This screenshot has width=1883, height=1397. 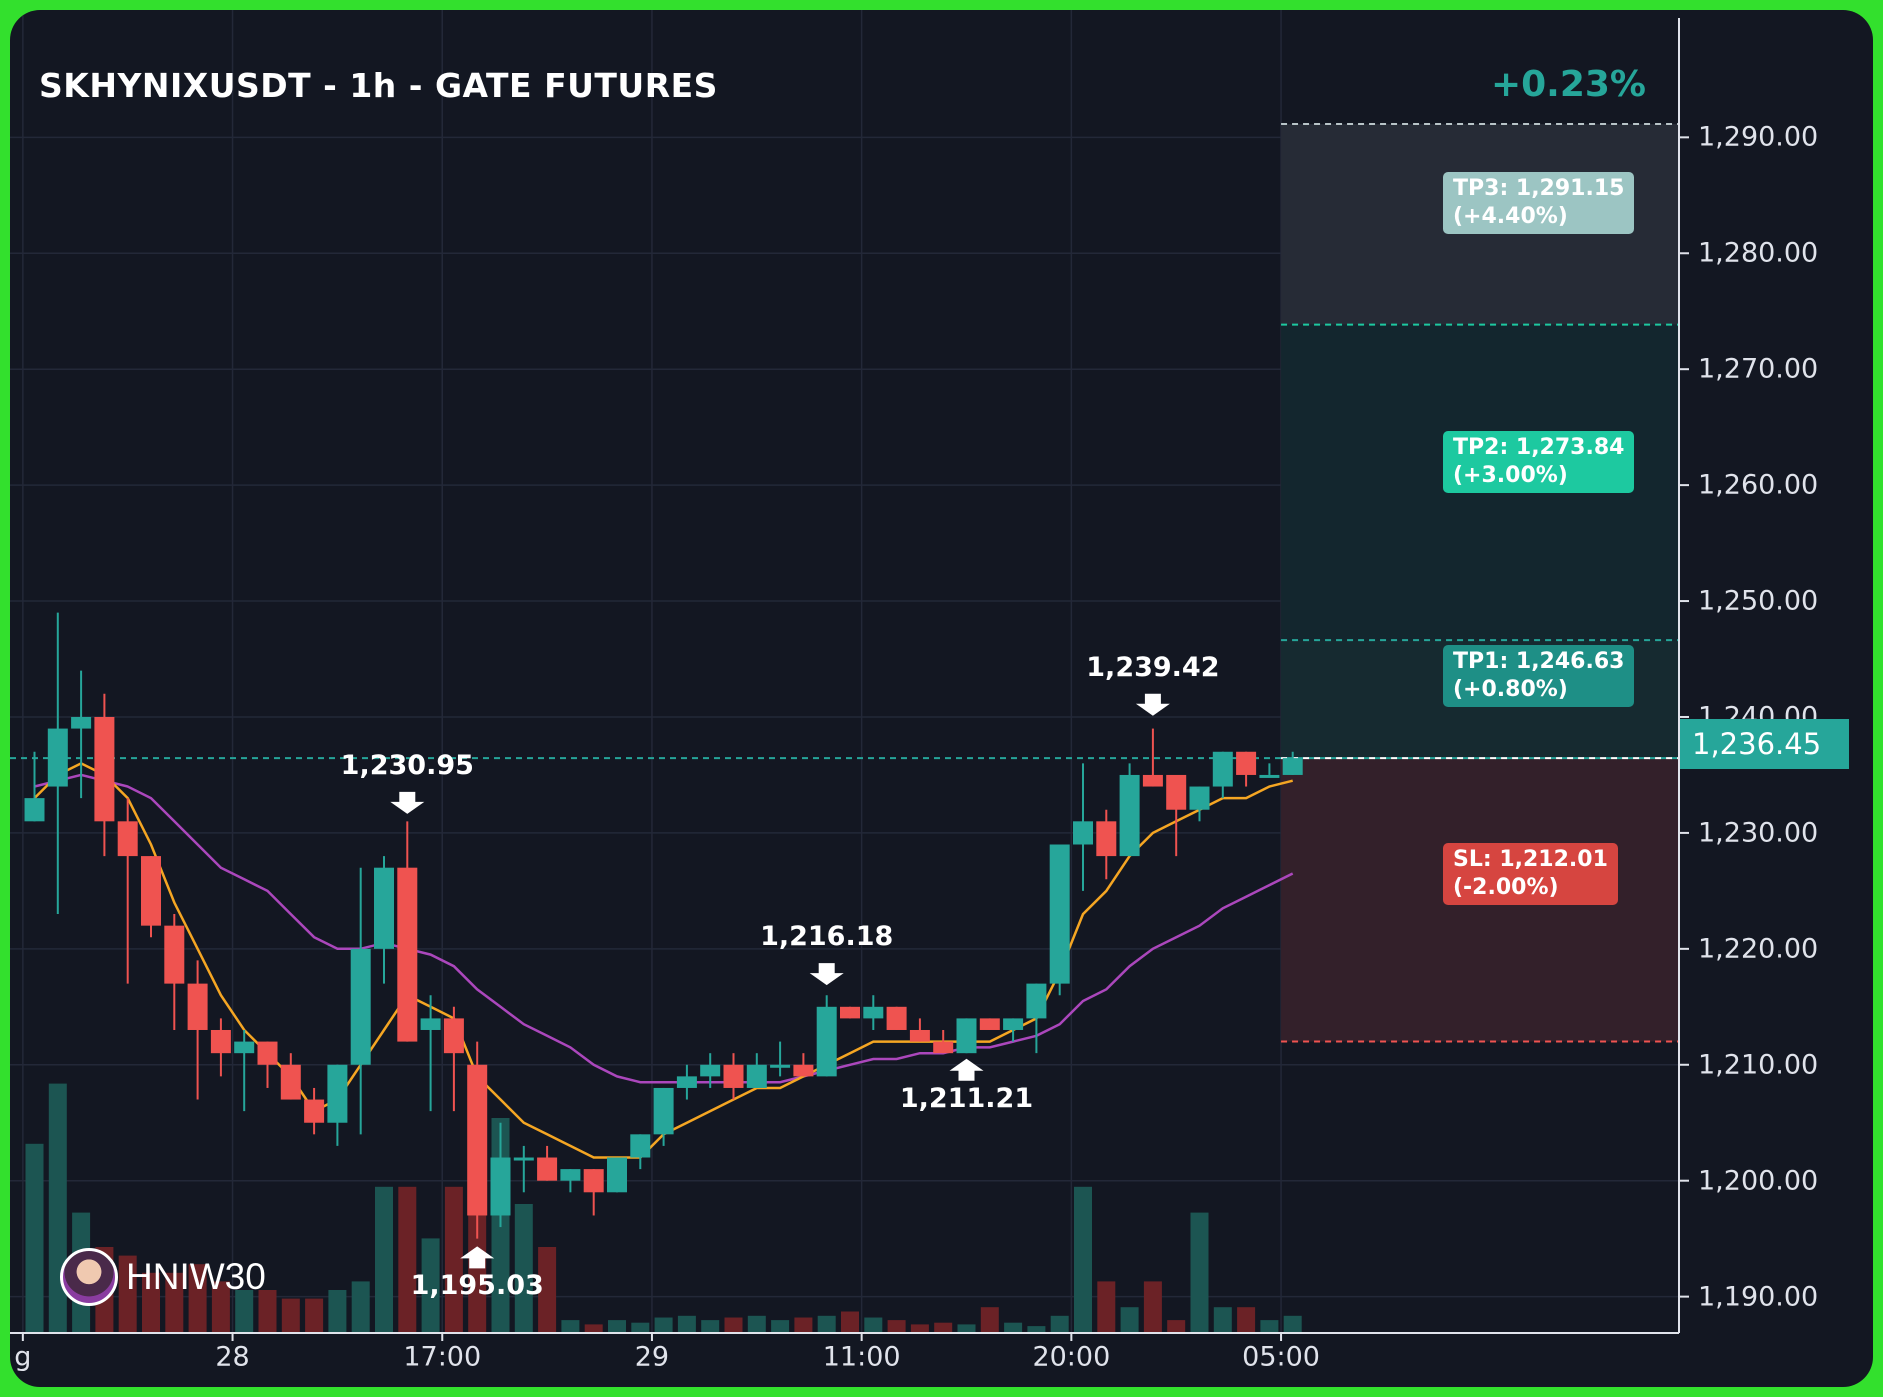 I want to click on time-tick-label: 28, so click(x=232, y=1357).